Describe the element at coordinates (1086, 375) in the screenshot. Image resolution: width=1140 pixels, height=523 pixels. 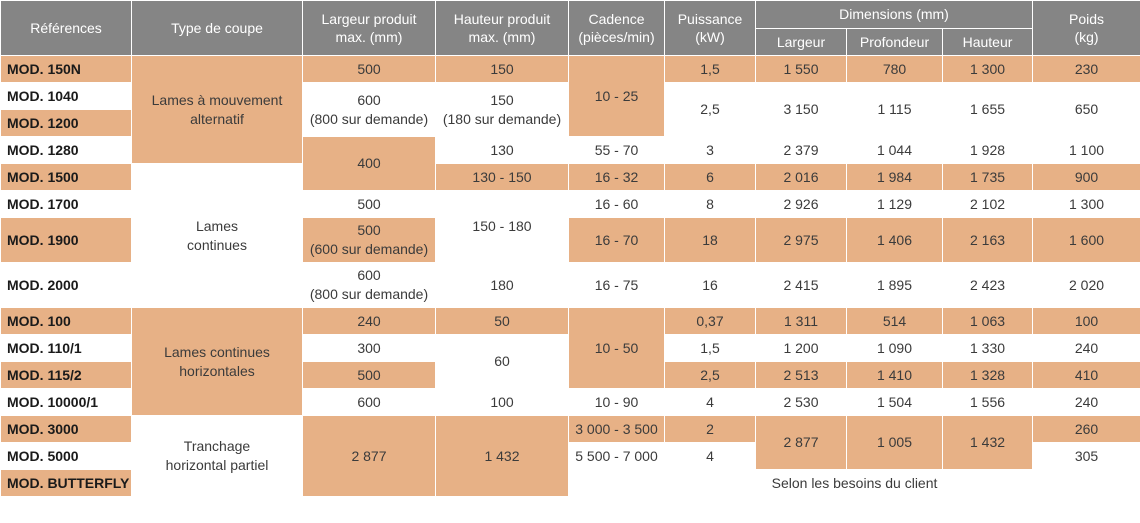
I see `poids-cell: 410` at that location.